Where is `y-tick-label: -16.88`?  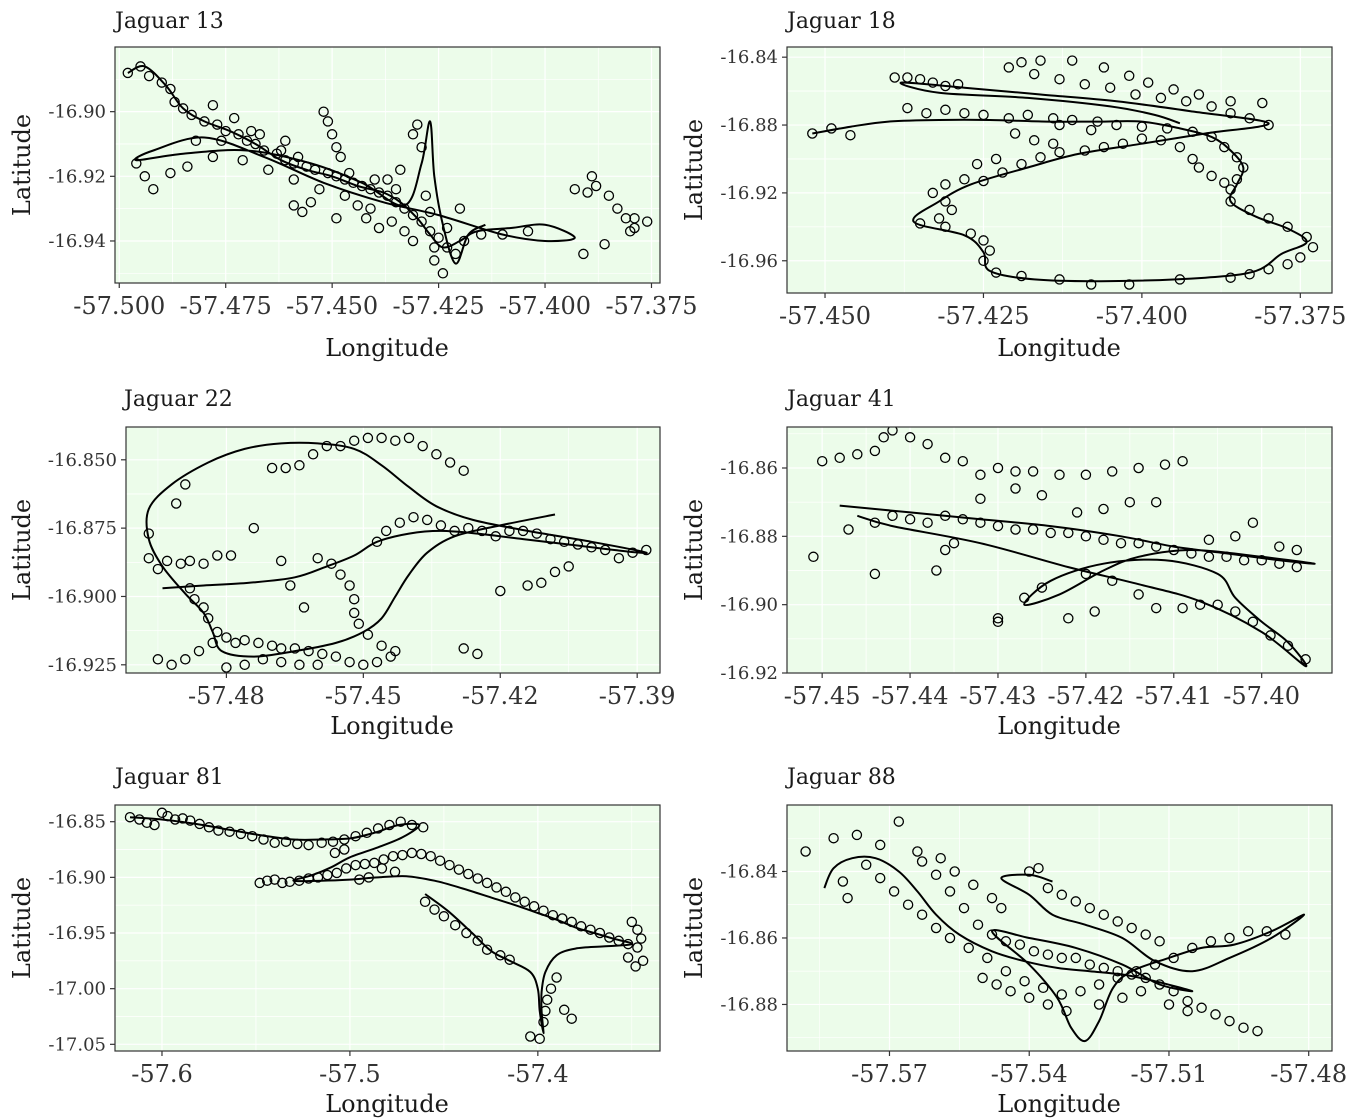
y-tick-label: -16.88 is located at coordinates (749, 125).